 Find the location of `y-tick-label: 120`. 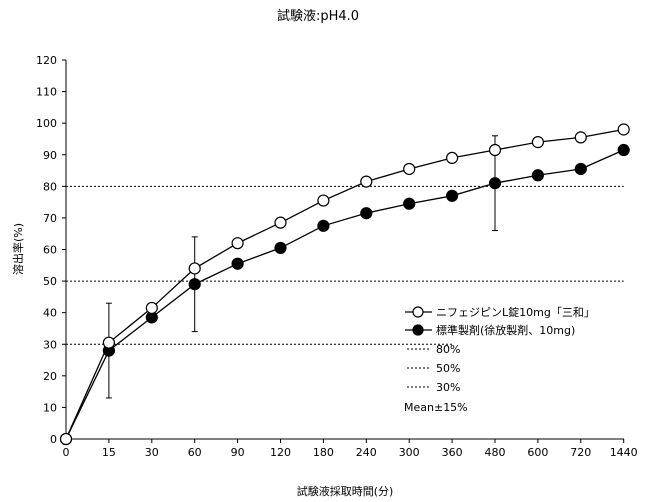

y-tick-label: 120 is located at coordinates (46, 60).